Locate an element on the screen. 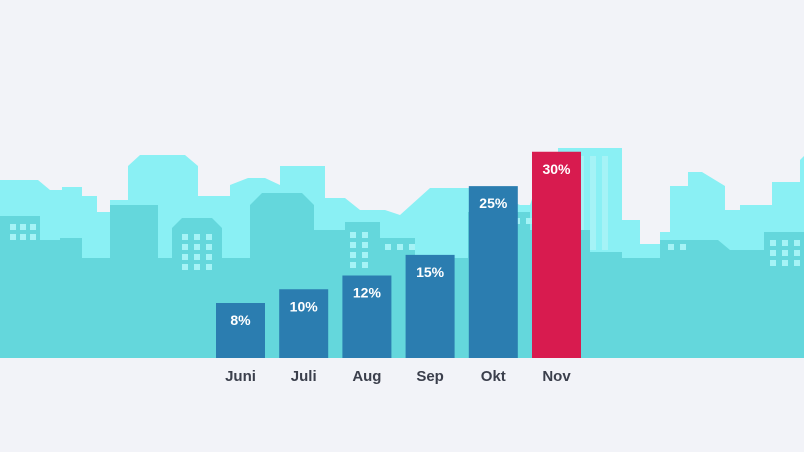 This screenshot has height=452, width=804. bar-value-label: 15% is located at coordinates (430, 272).